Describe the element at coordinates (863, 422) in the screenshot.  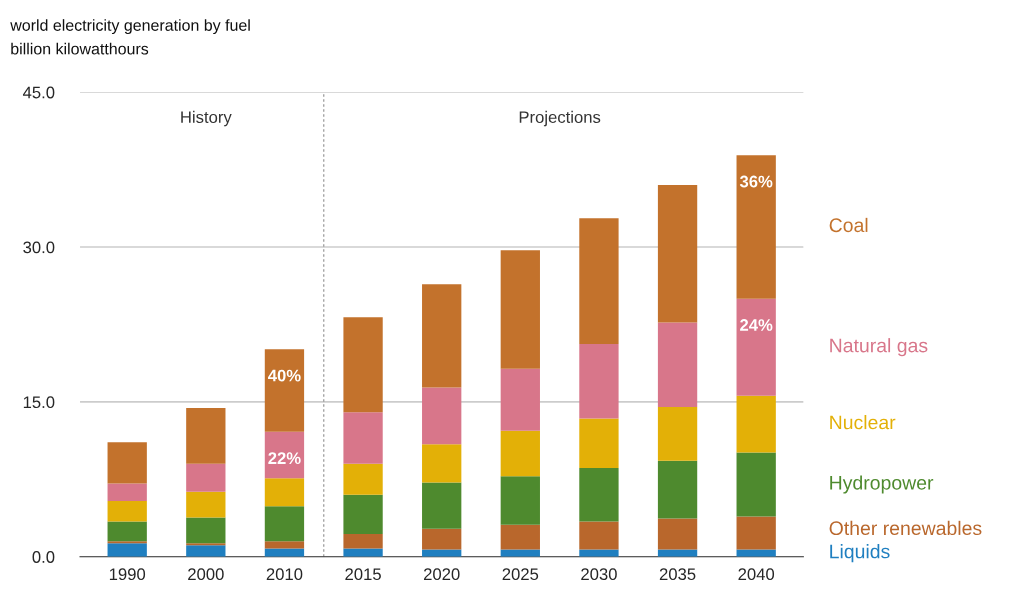
I see `text: Nuclear` at that location.